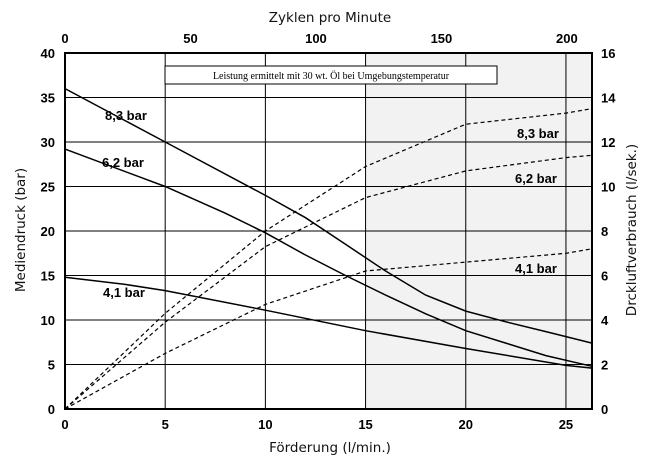  Describe the element at coordinates (608, 187) in the screenshot. I see `y2-tick-label: 10` at that location.